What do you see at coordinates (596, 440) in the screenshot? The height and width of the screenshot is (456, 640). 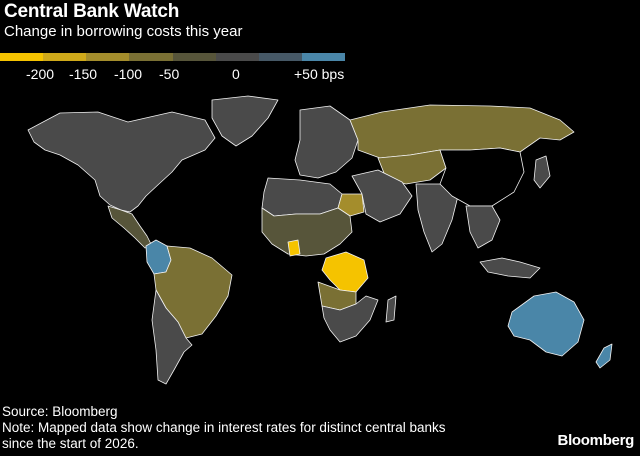 I see `bloomberg-logo: Bloomberg` at bounding box center [596, 440].